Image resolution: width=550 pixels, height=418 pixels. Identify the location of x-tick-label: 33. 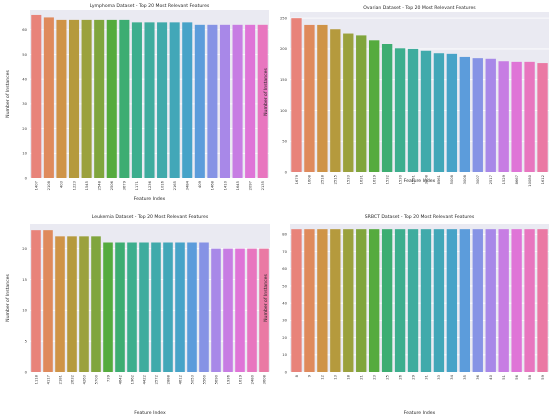
(439, 376).